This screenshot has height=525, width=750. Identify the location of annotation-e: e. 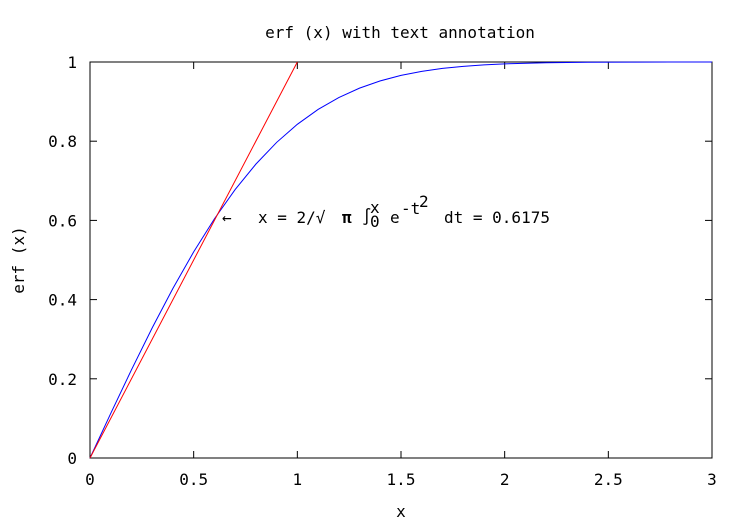
(395, 217).